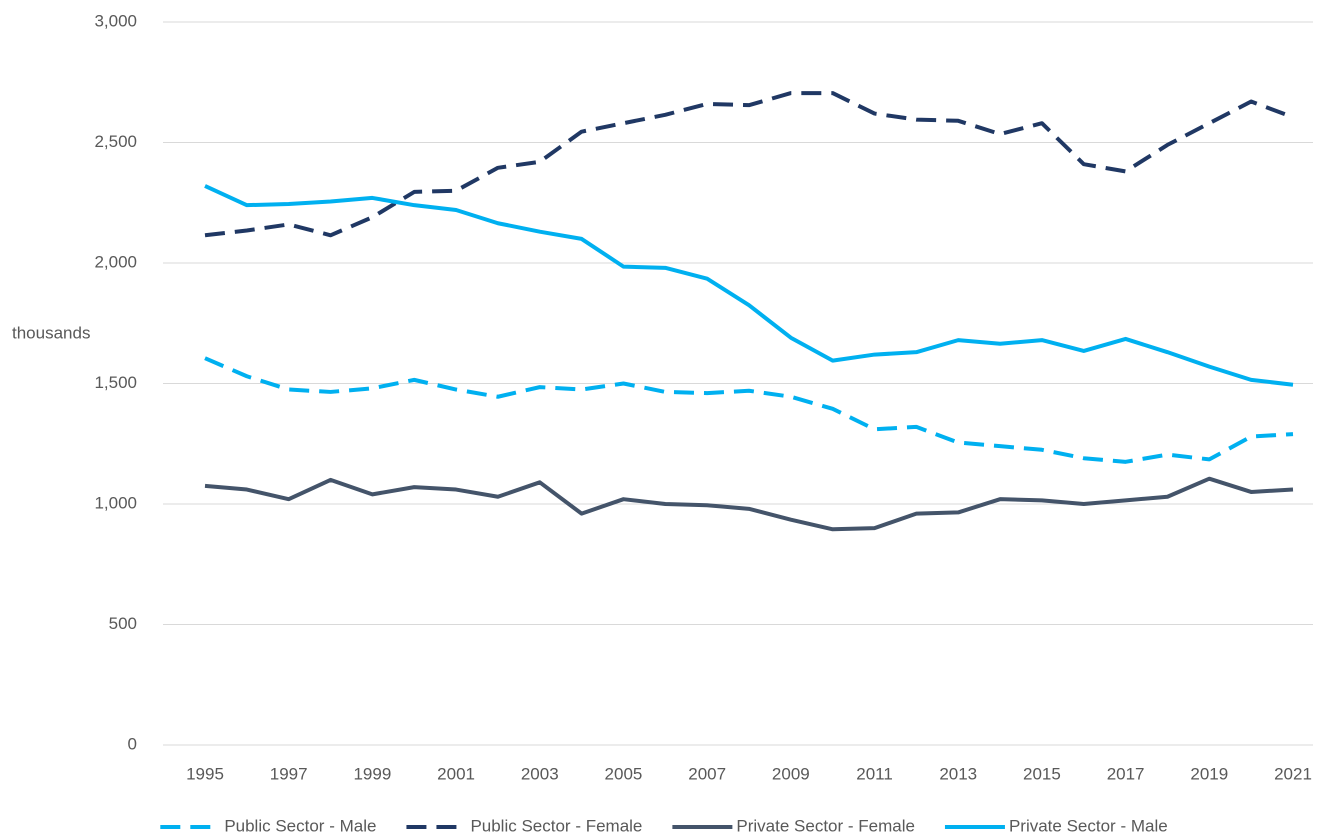 The width and height of the screenshot is (1328, 839). Describe the element at coordinates (372, 773) in the screenshot. I see `x-tick-label: 1999` at that location.